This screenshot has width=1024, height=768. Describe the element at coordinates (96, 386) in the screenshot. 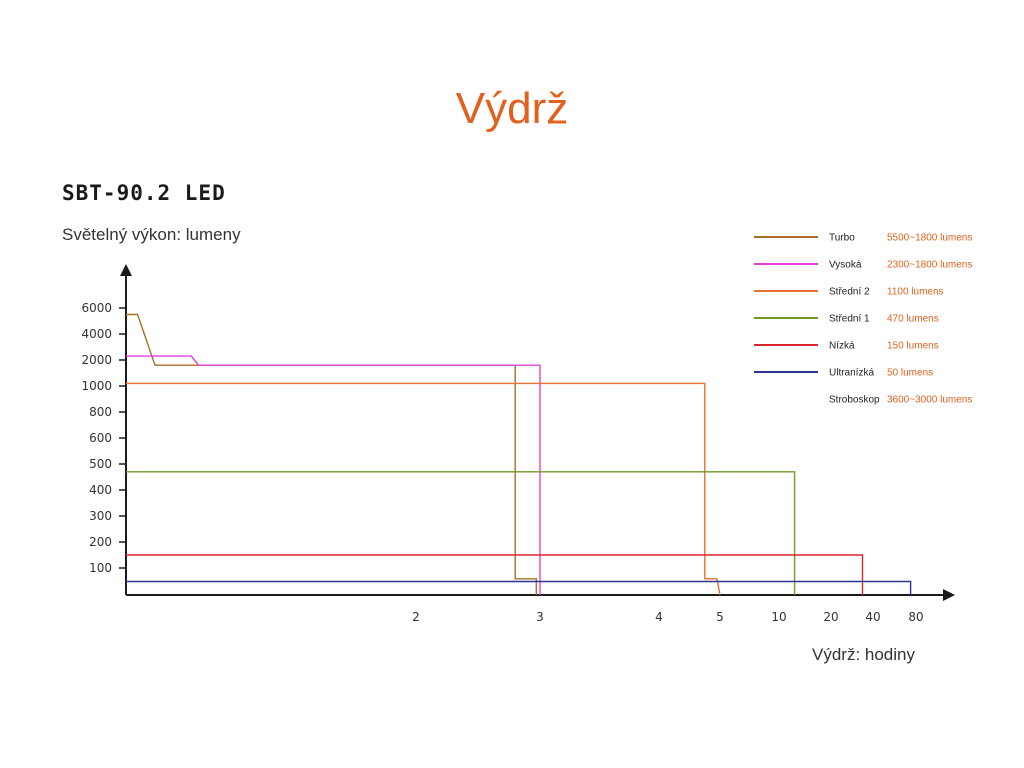

I see `y-tick-label: 1000` at that location.